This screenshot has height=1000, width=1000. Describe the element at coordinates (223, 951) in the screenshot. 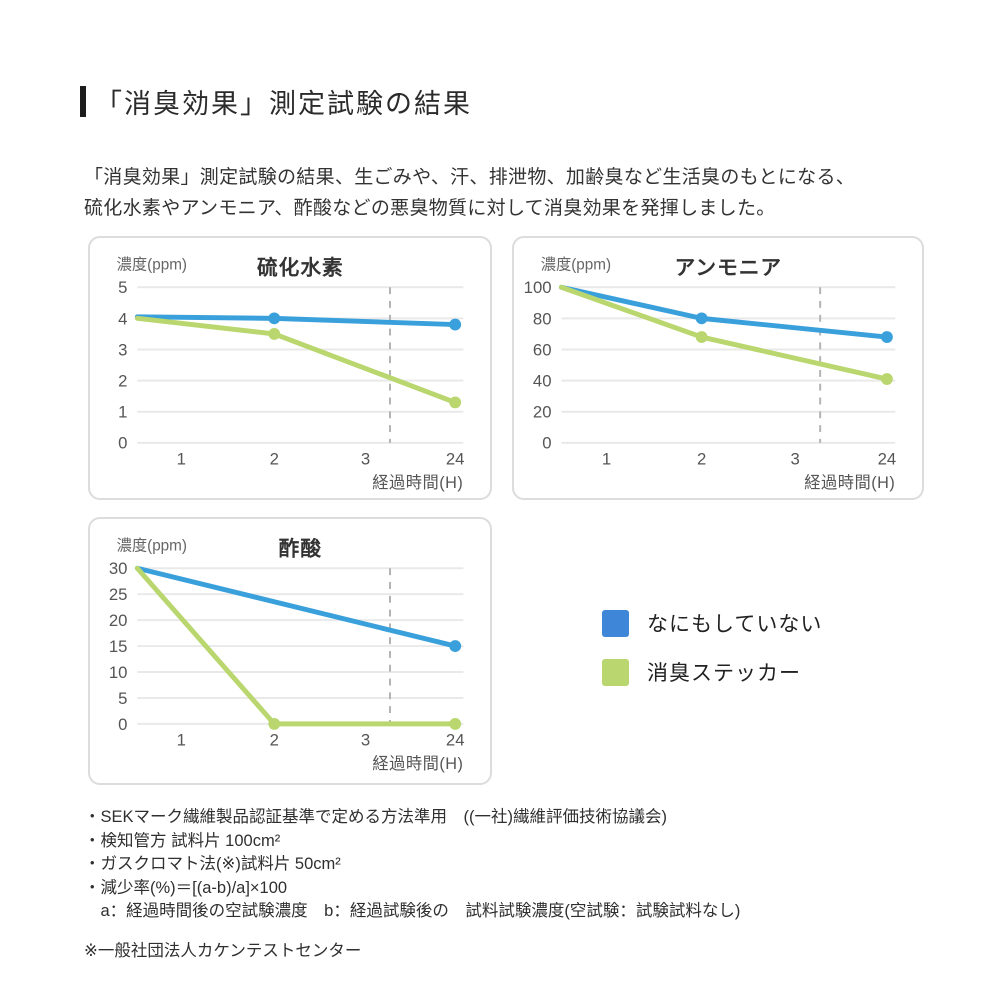

I see `test-center-footnote: ※一般社団法人カケンテストセンター` at that location.